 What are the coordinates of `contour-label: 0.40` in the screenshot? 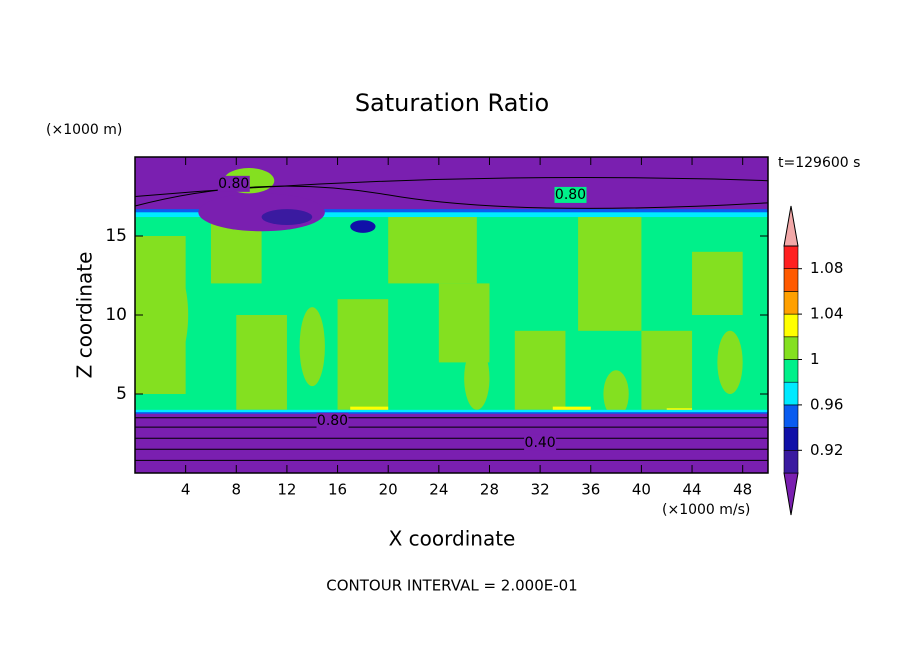 It's located at (540, 443).